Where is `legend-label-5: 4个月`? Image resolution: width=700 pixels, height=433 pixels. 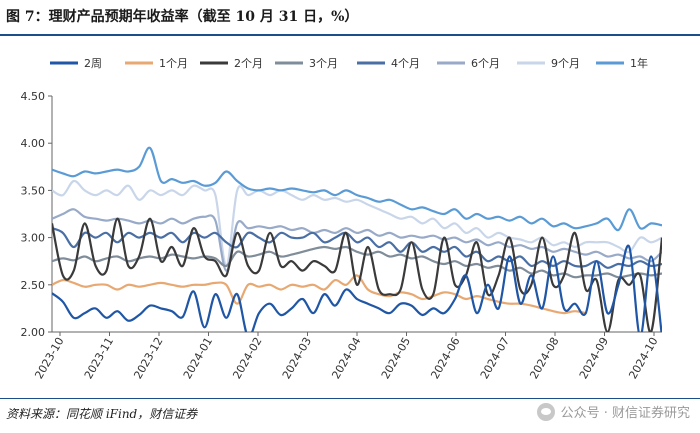
legend-label-5: 4个月 is located at coordinates (405, 63).